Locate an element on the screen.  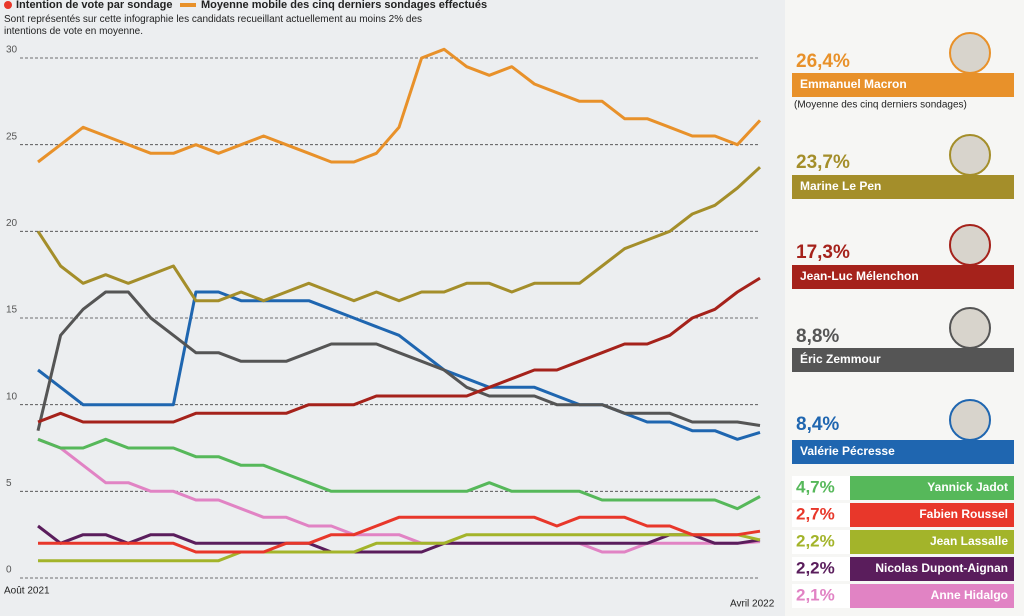
x-tick-label: Août 2021 is located at coordinates (27, 591).